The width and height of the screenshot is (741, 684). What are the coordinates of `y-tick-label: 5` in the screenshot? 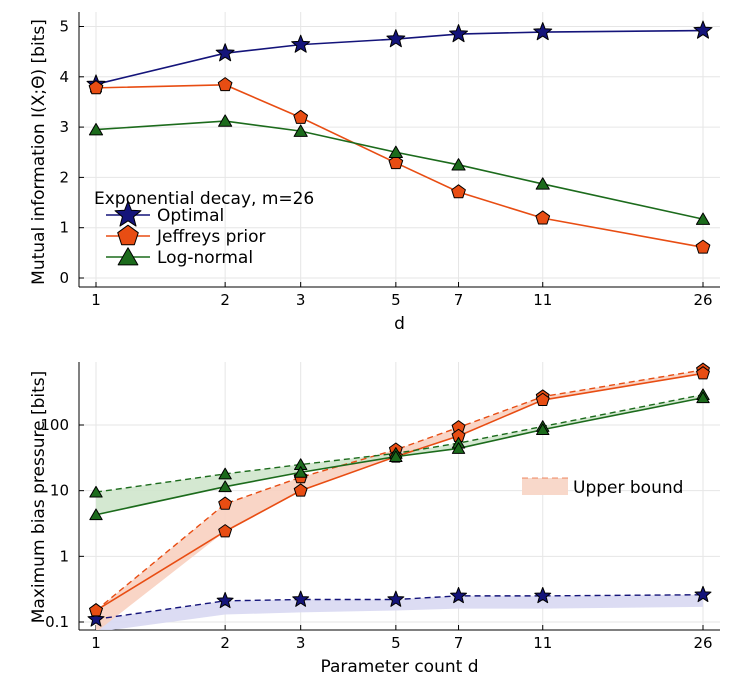 It's located at (64, 27).